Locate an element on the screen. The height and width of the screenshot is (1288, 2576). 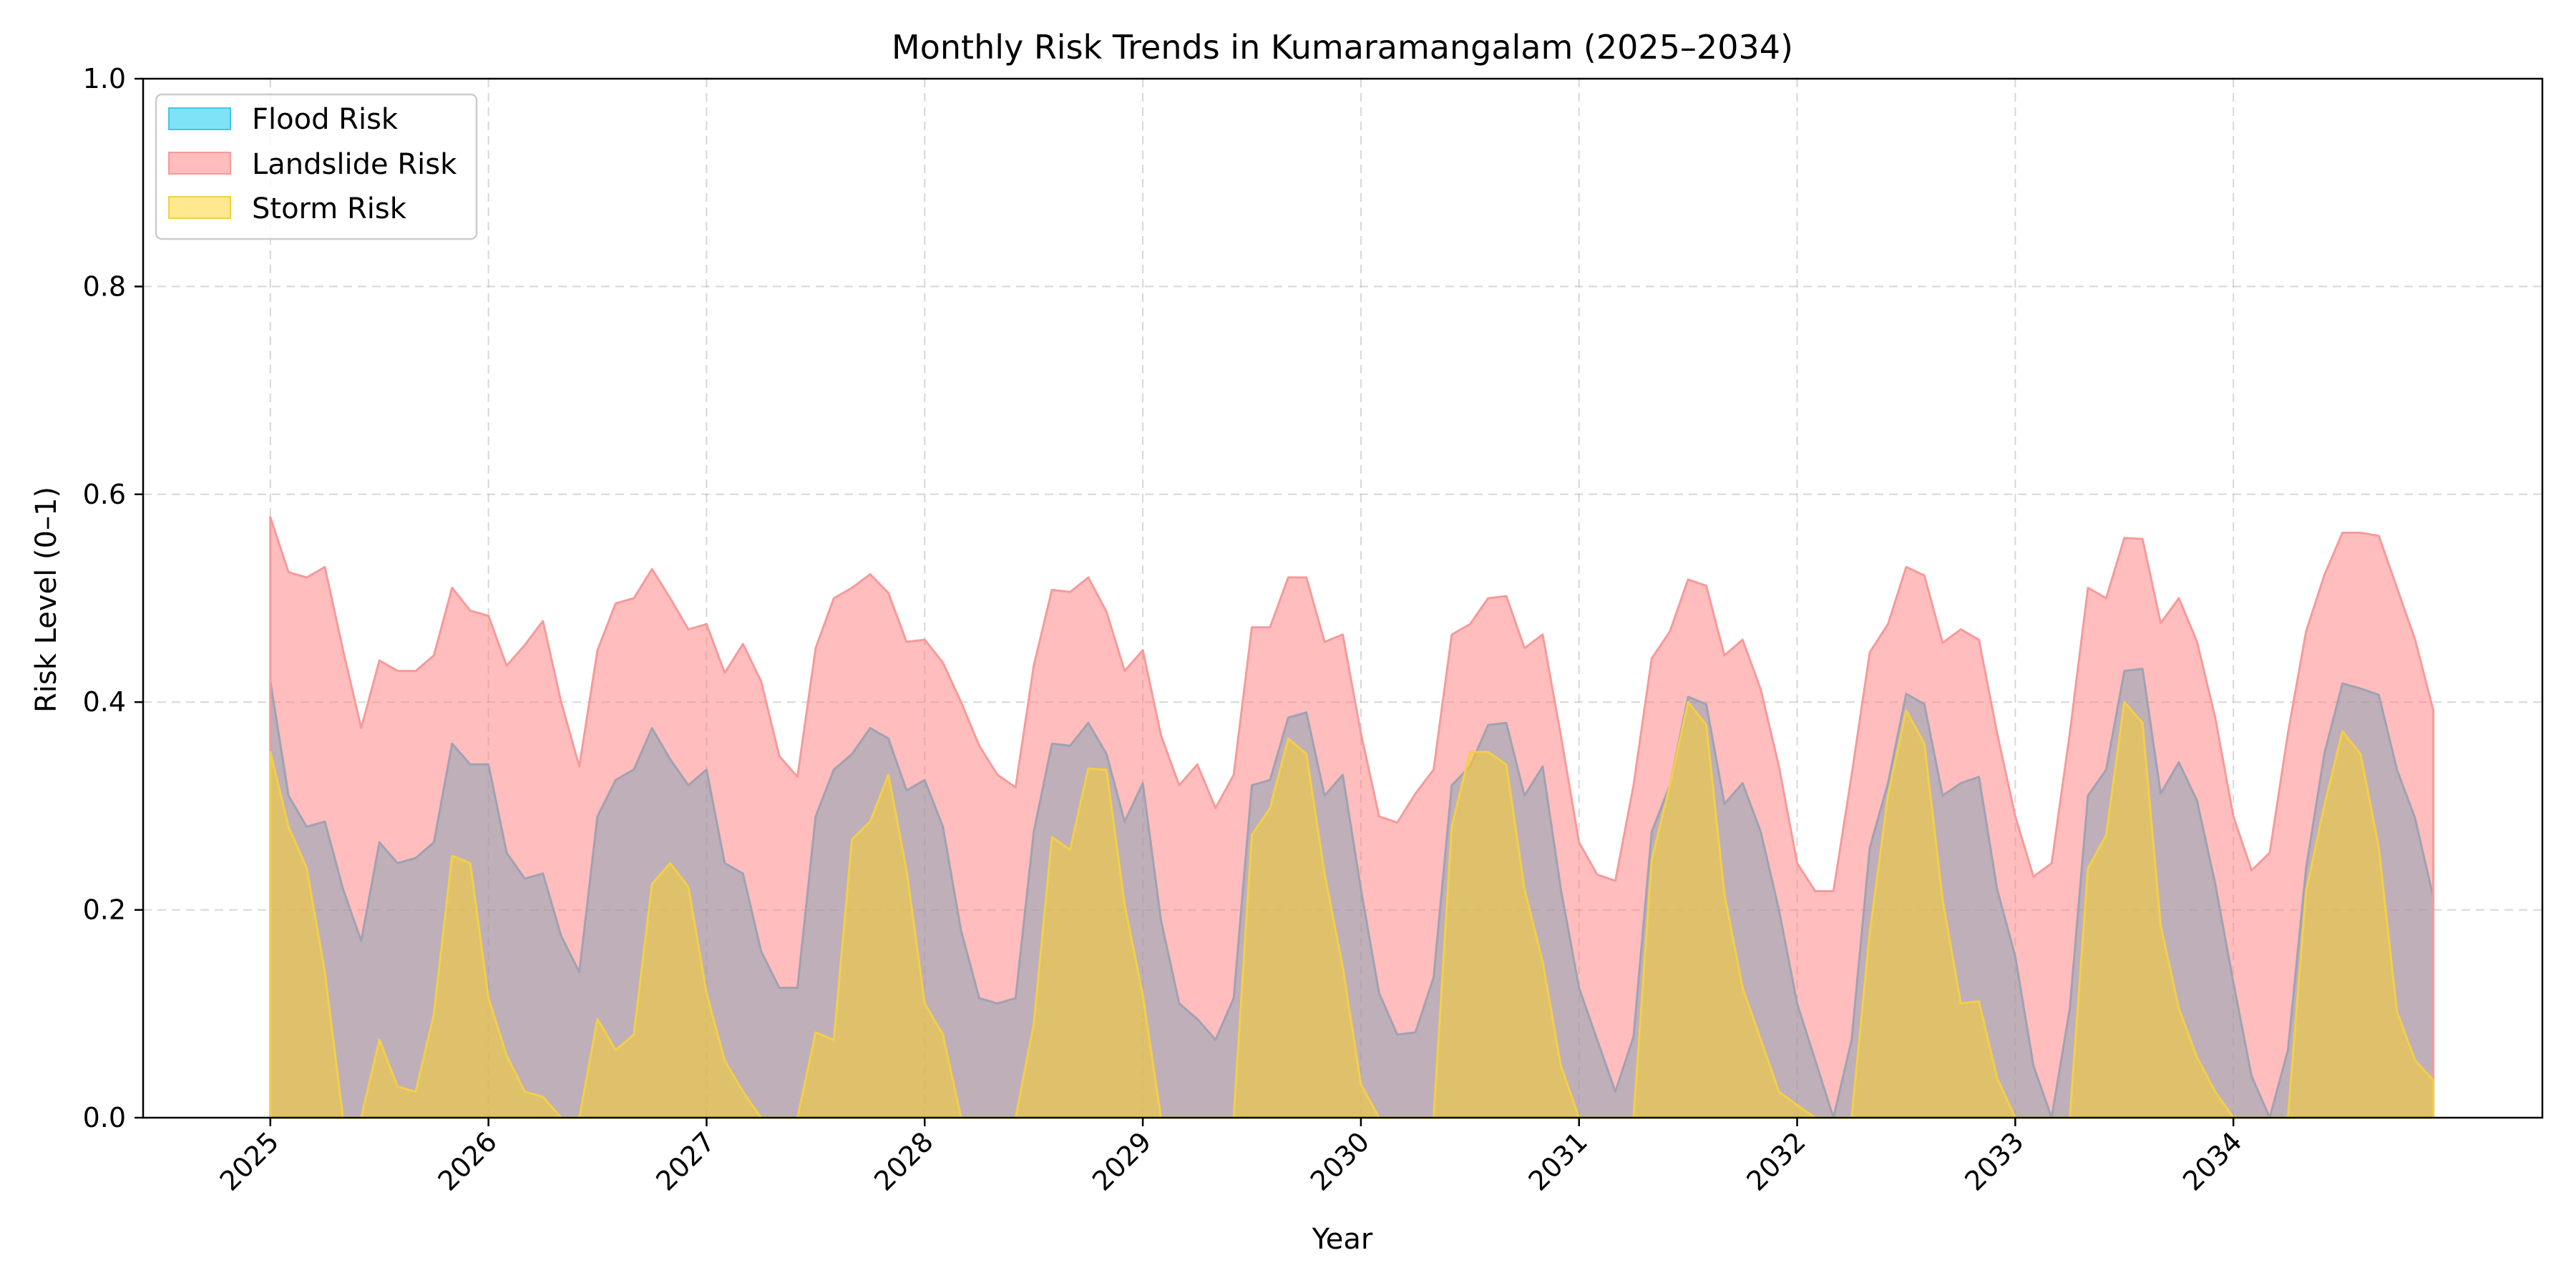
legend-swatch-landslide is located at coordinates (199, 163).